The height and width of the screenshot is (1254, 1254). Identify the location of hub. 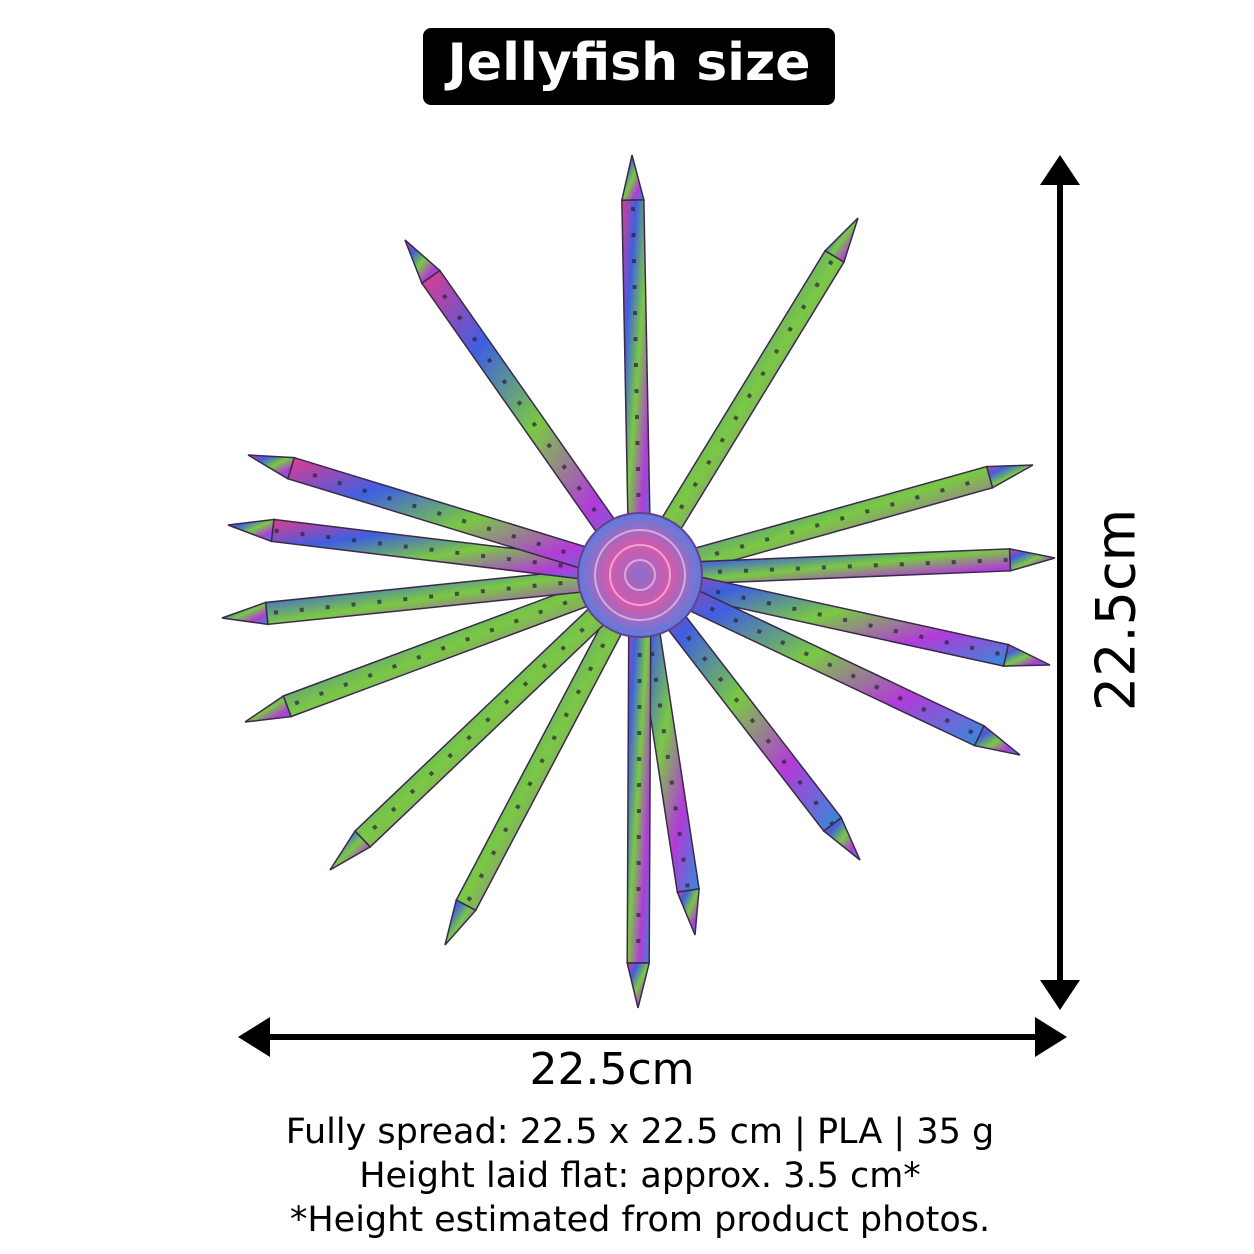
(640, 575).